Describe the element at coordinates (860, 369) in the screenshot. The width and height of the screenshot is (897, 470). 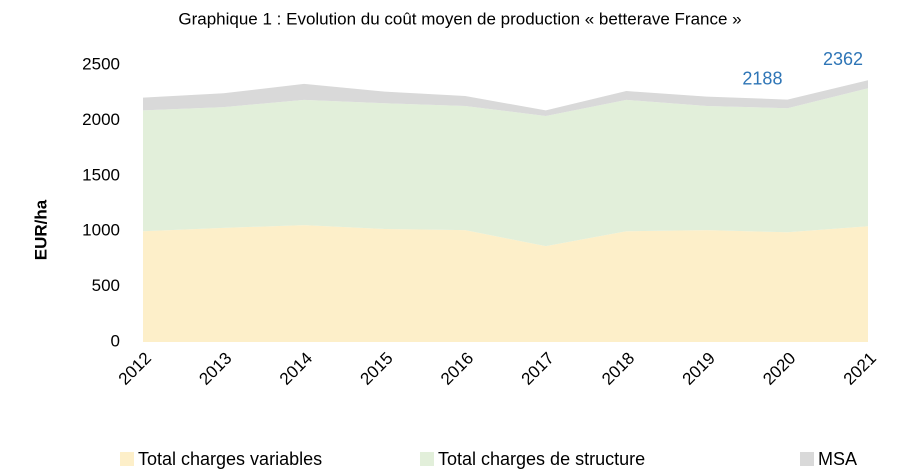
I see `x-tick-label: 2021` at that location.